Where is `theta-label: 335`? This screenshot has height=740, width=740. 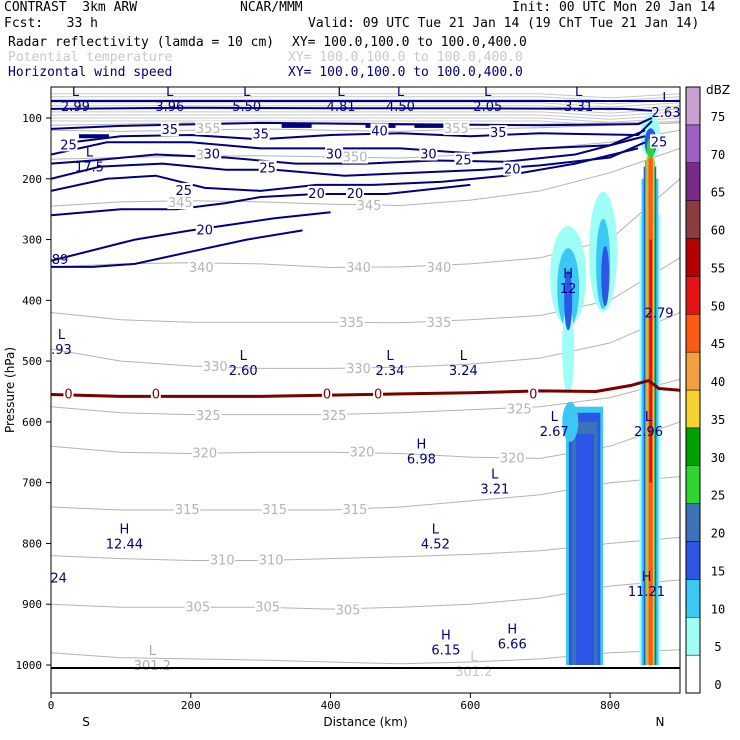
theta-label: 335 is located at coordinates (351, 323).